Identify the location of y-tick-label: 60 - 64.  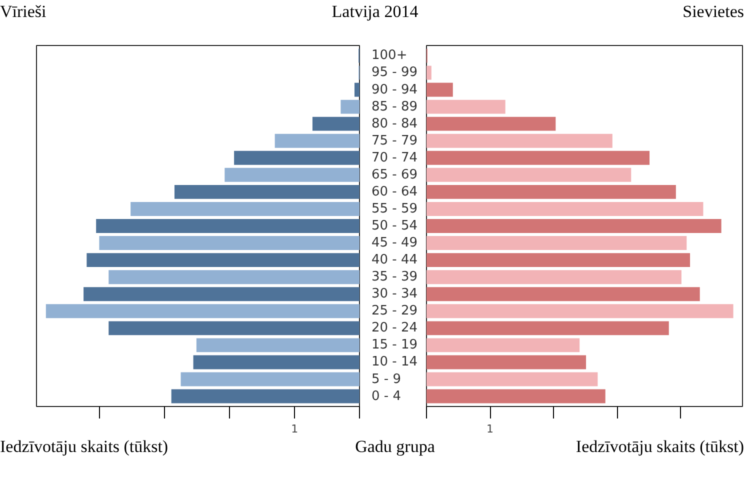
(395, 192).